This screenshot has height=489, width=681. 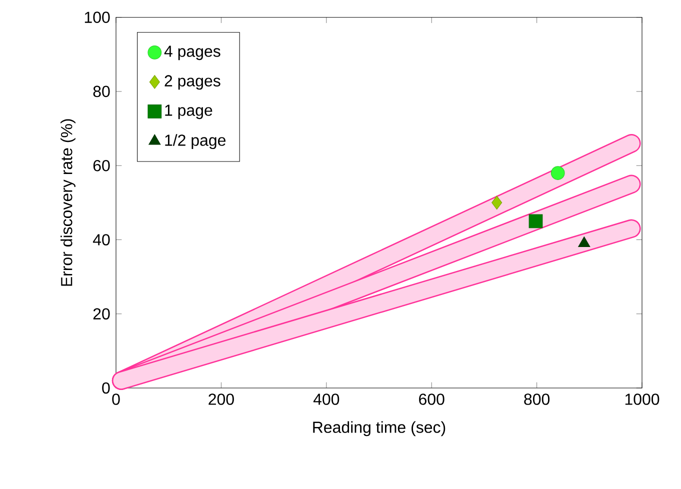 I want to click on legend-label: 2 pages, so click(x=192, y=82).